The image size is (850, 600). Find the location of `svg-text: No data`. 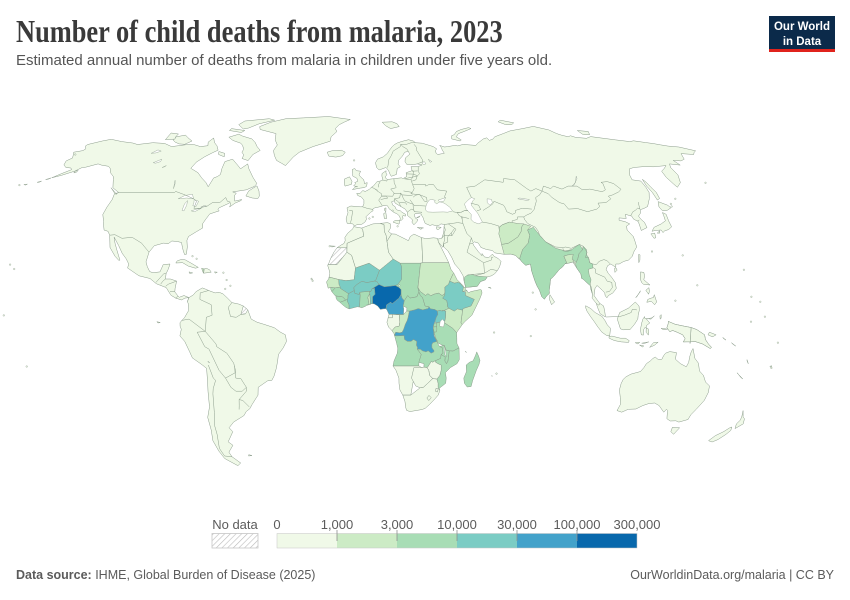

svg-text: No data is located at coordinates (235, 524).